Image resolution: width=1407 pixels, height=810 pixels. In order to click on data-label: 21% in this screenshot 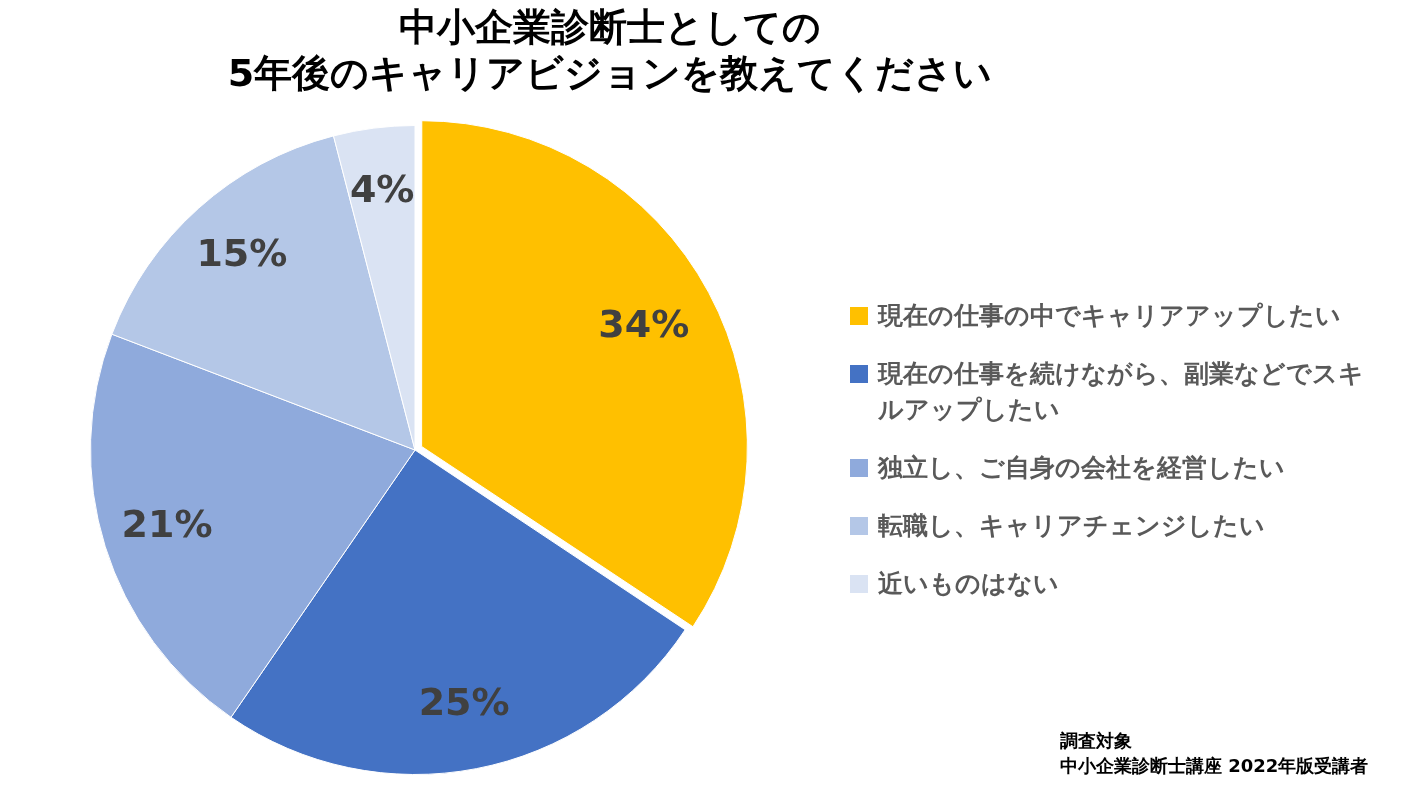, I will do `click(167, 523)`.